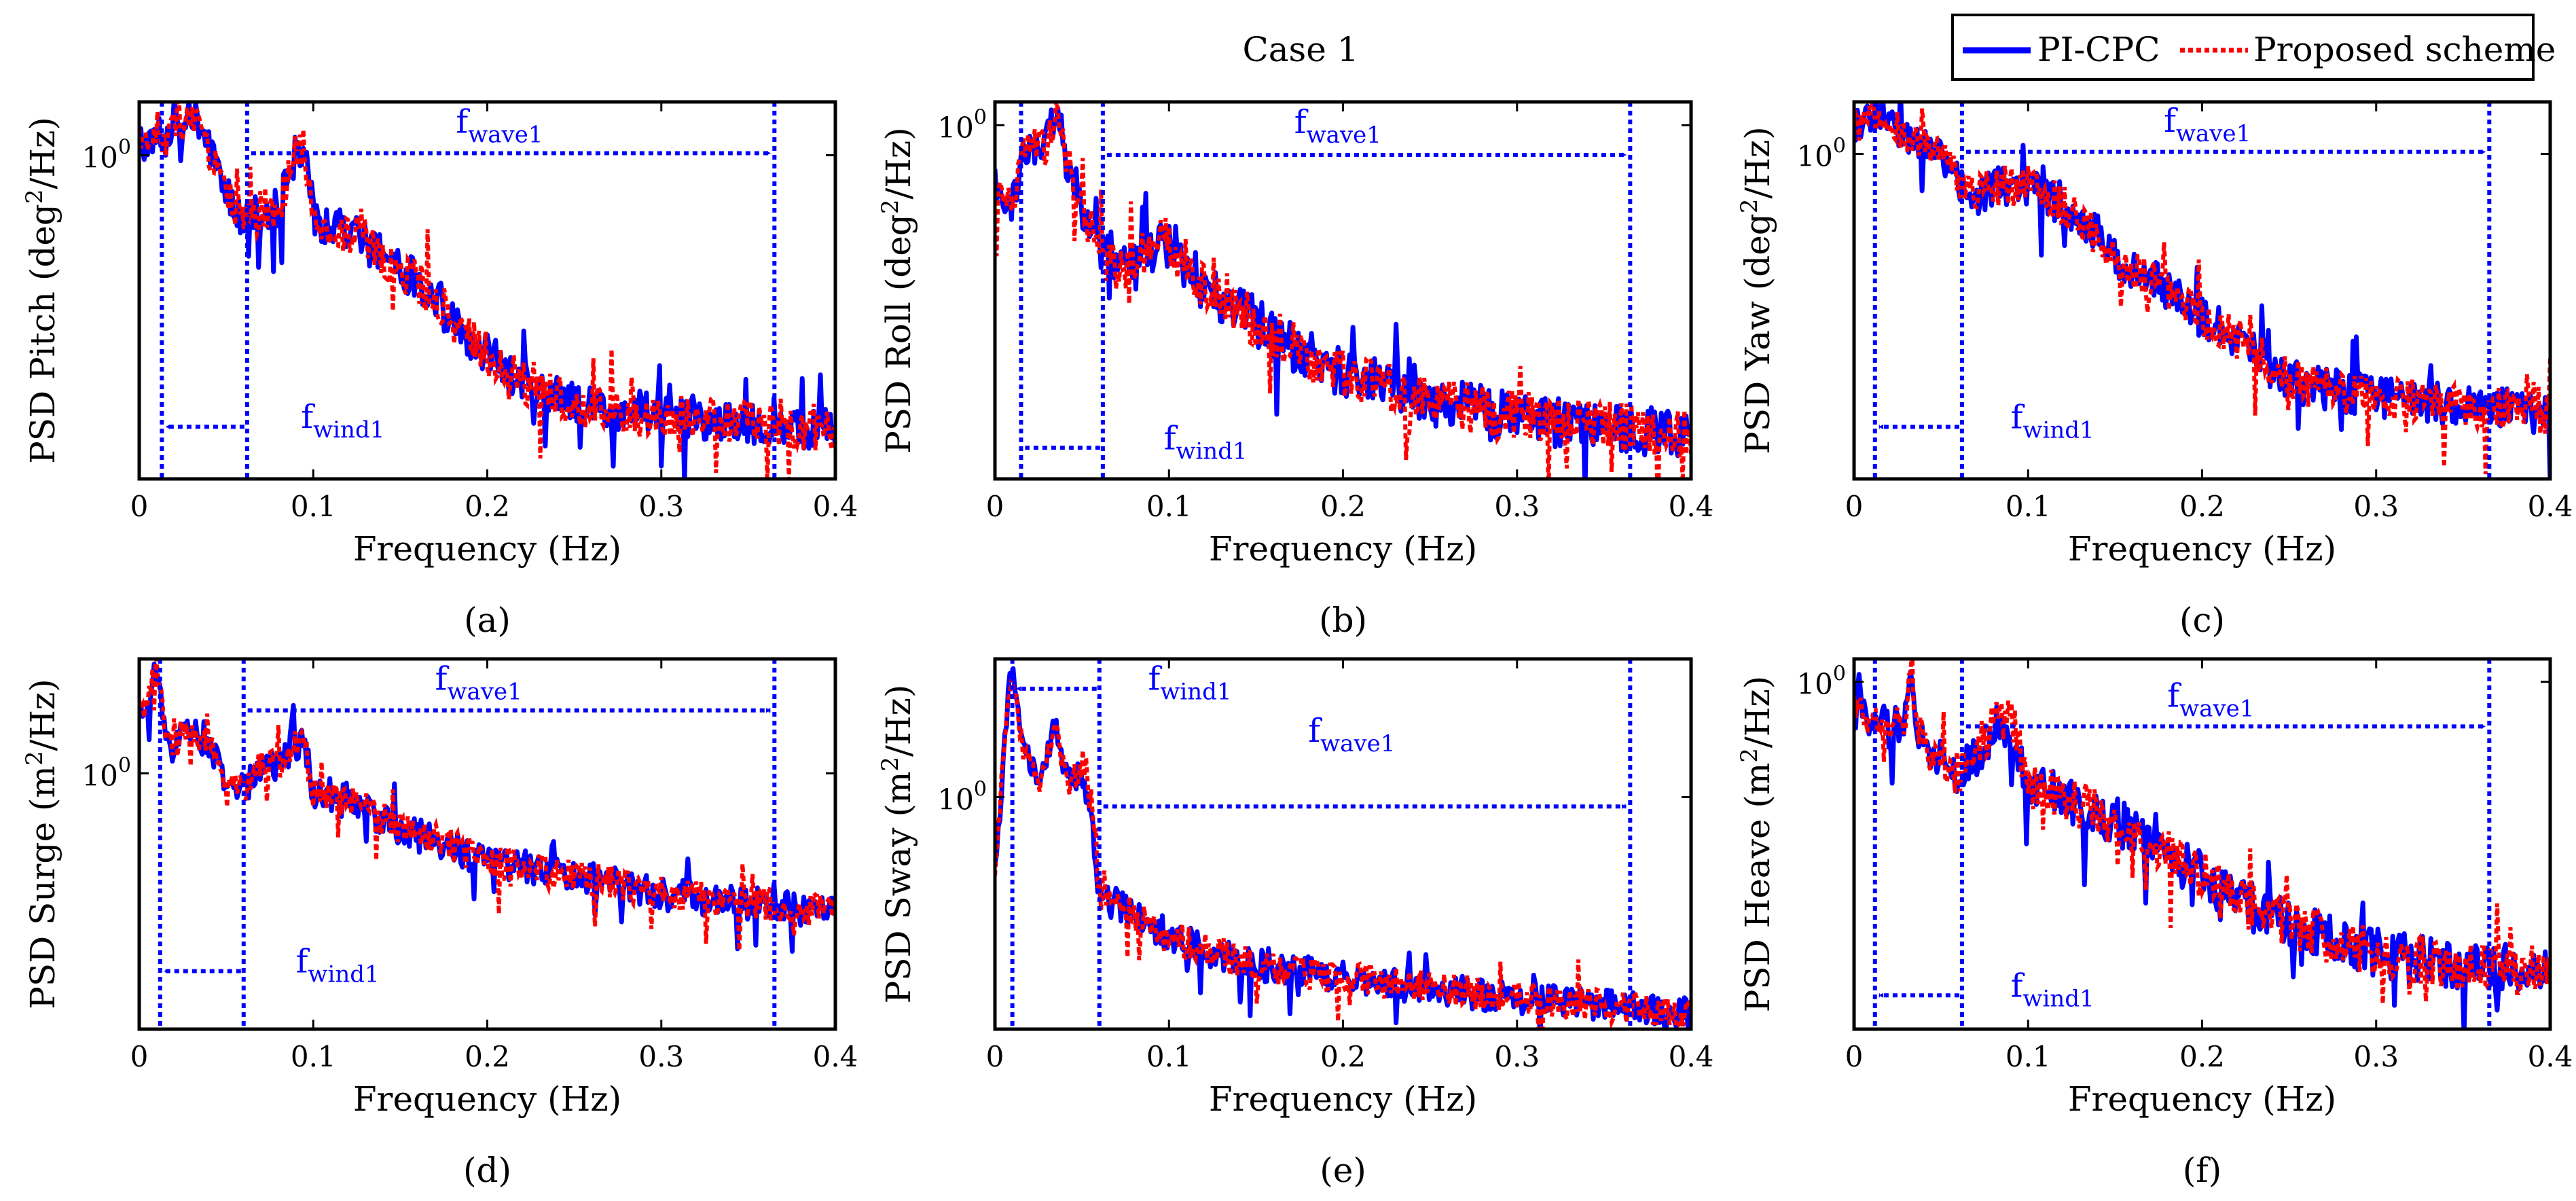  I want to click on figure-title: Case 1, so click(1300, 49).